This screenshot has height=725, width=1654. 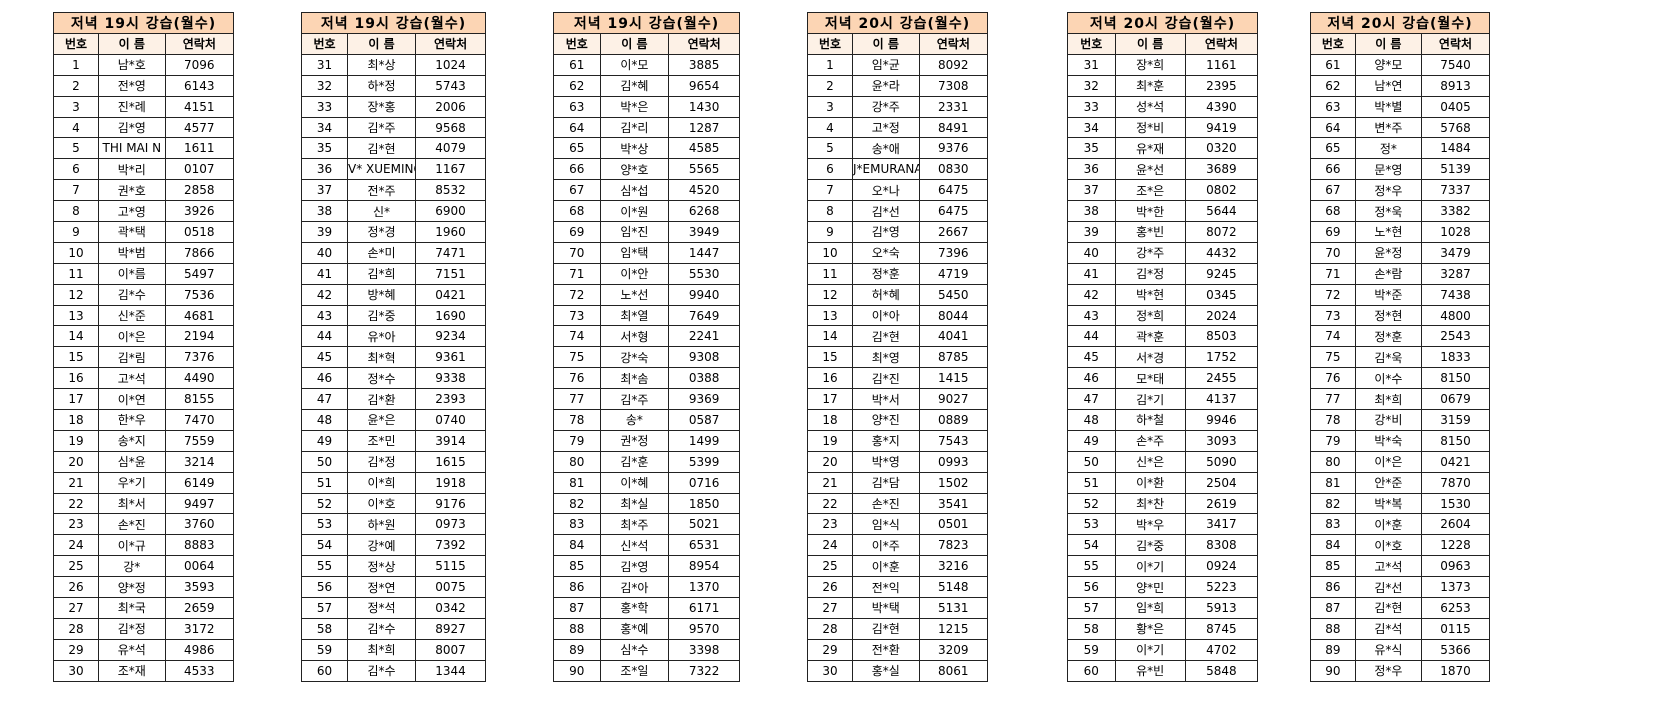 What do you see at coordinates (1400, 106) in the screenshot?
I see `data-row: 63 박*별 0405` at bounding box center [1400, 106].